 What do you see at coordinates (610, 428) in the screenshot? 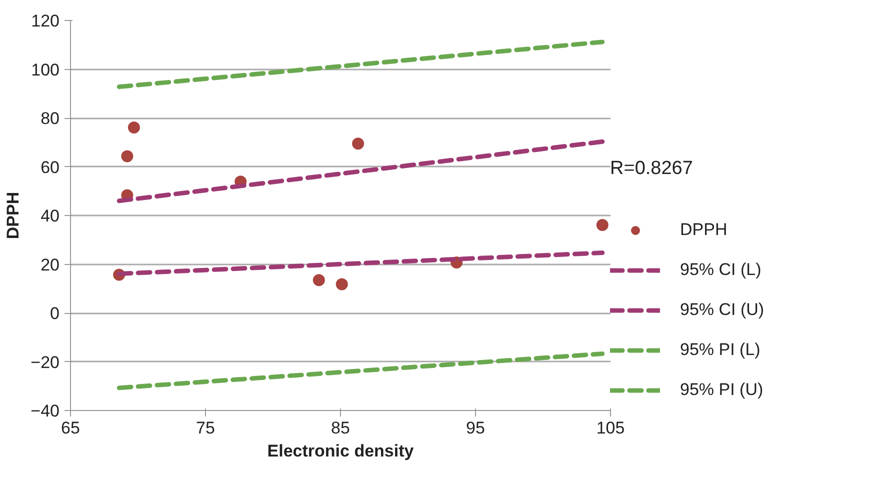
I see `x-tick-label: 105` at bounding box center [610, 428].